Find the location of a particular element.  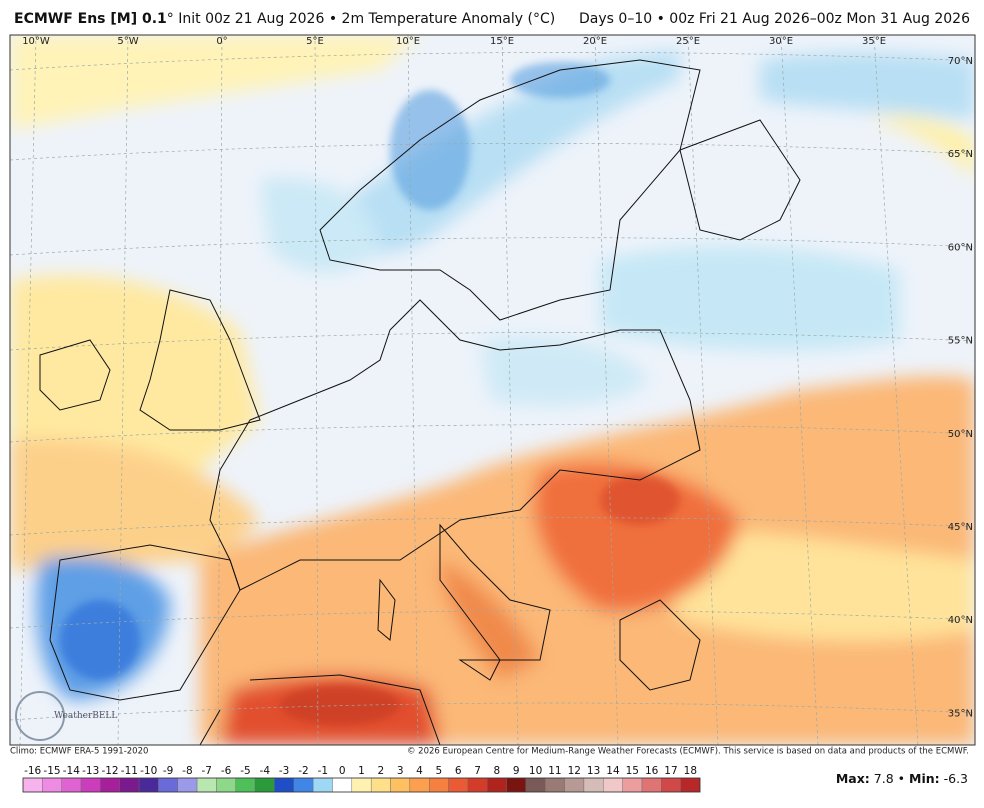

logo: WeatherBELL is located at coordinates (66, 716).